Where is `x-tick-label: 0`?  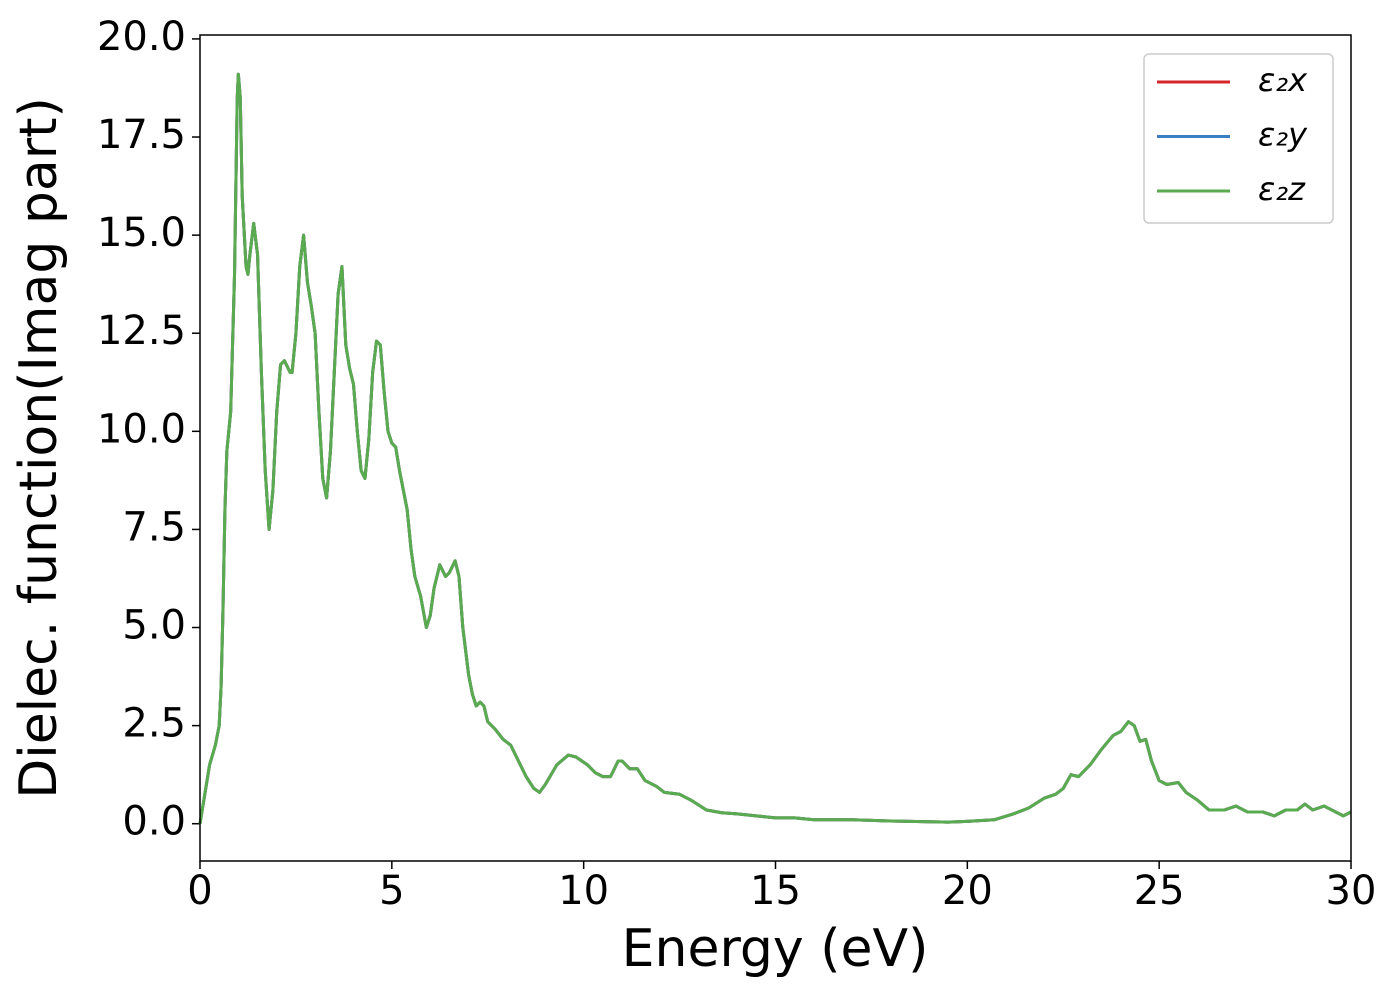 x-tick-label: 0 is located at coordinates (199, 891).